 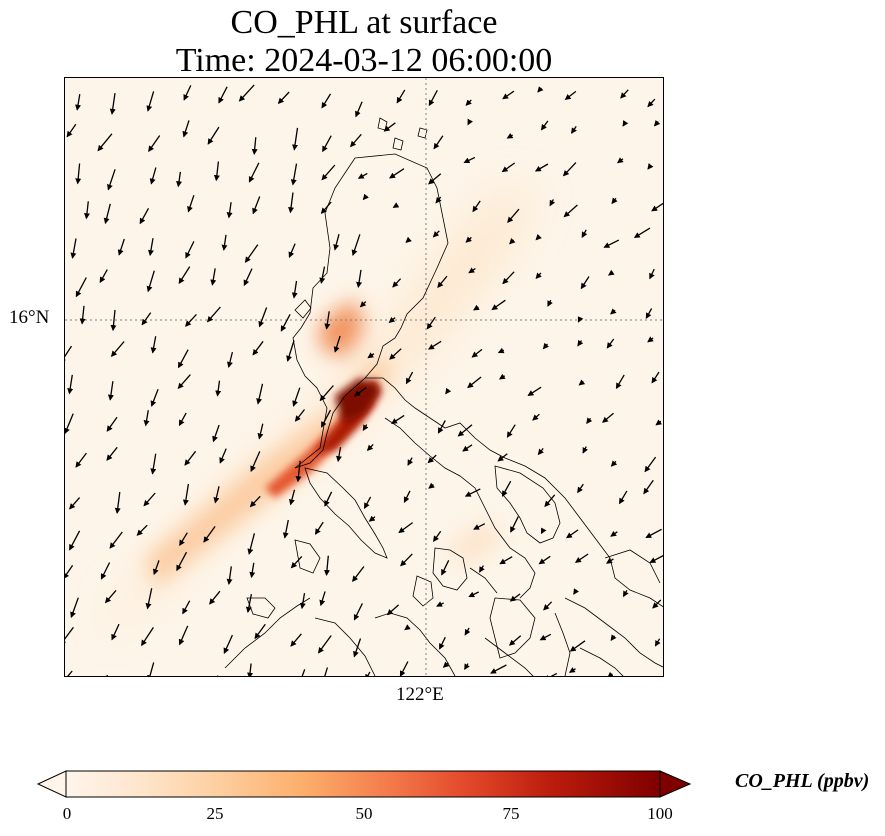 I want to click on colorbar-label: CO_PHL (ppbv), so click(x=802, y=781).